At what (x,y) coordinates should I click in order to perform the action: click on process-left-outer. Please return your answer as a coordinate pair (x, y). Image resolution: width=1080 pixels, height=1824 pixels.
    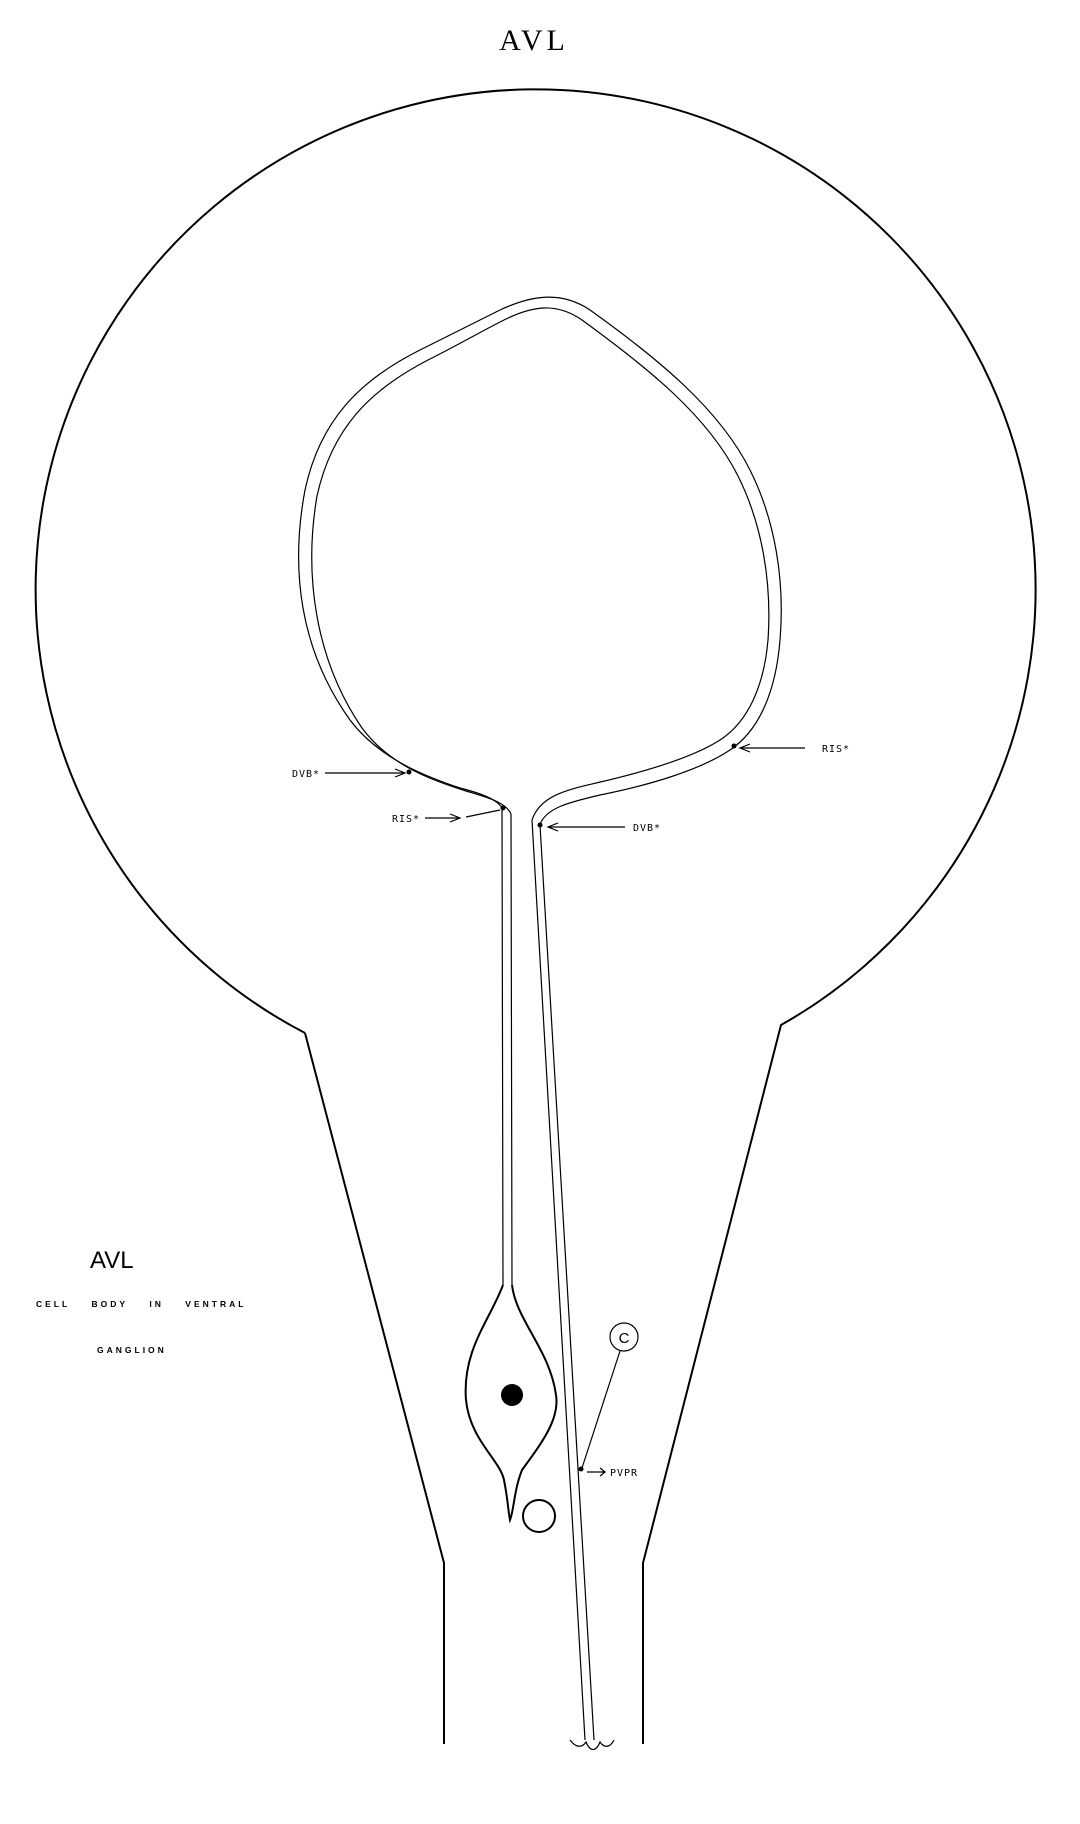
    Looking at the image, I should click on (400, 559).